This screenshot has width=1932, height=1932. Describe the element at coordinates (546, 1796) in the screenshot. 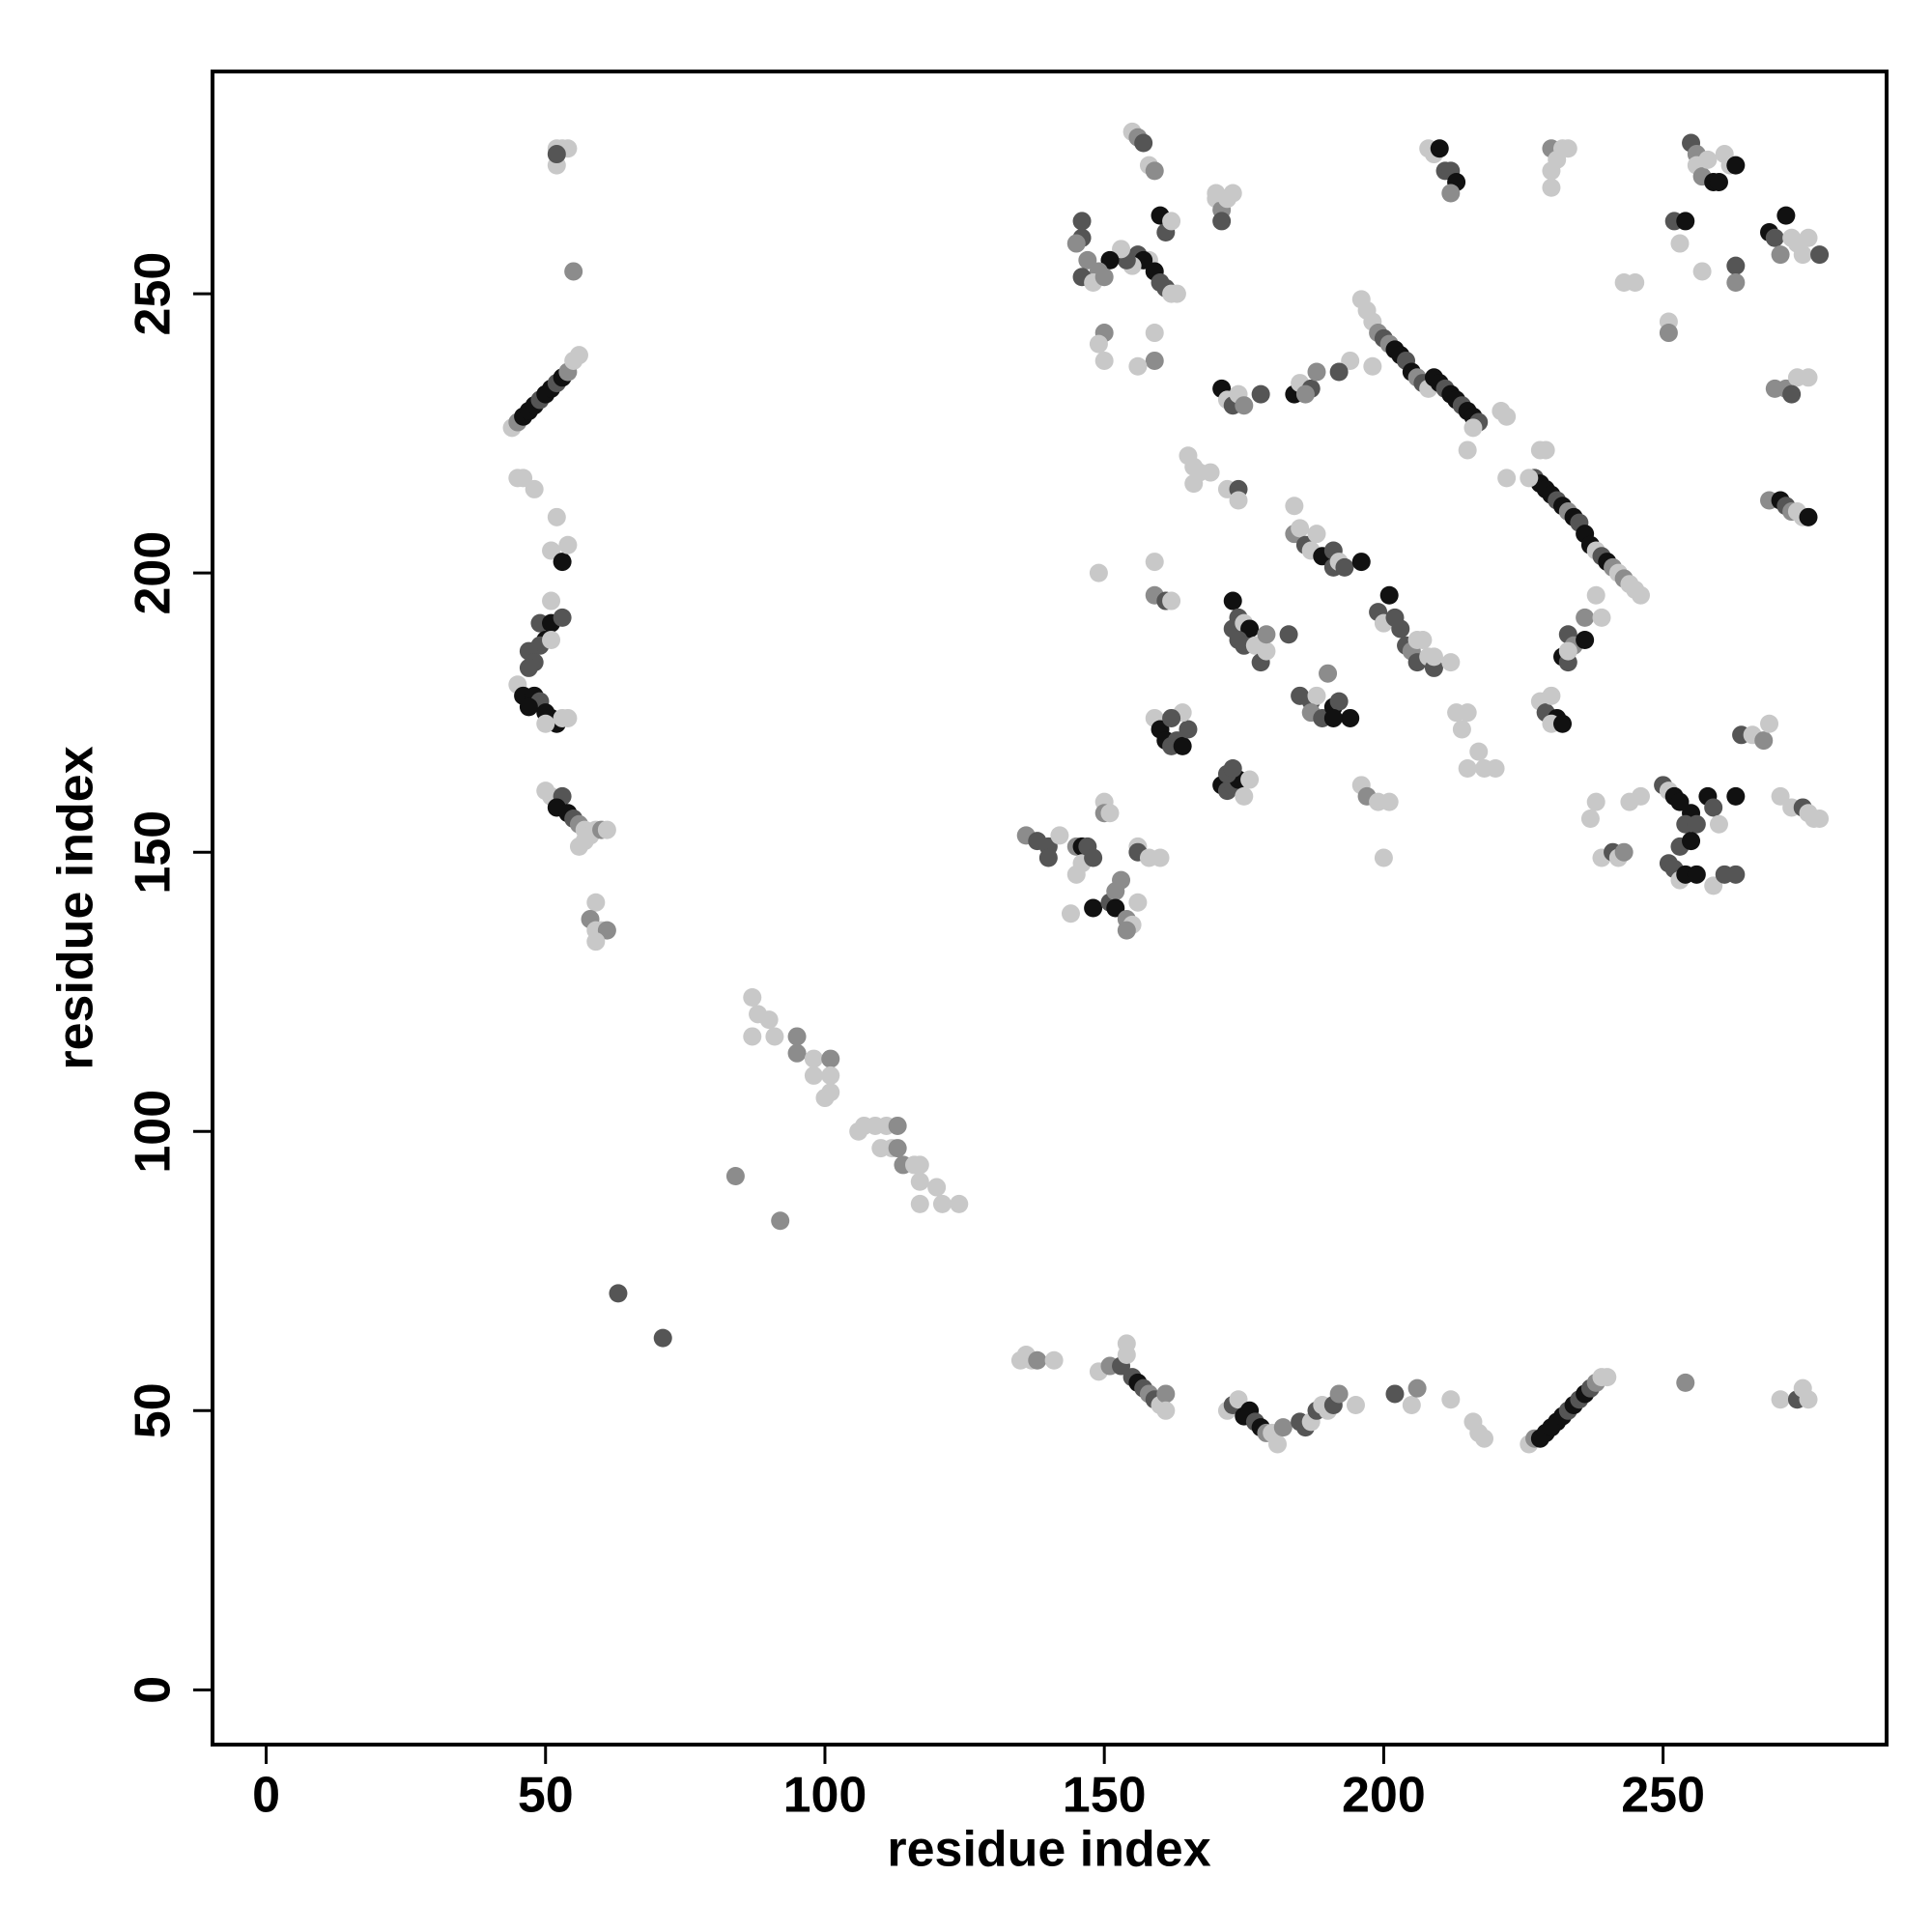

I see `x-tick-label: 50` at that location.